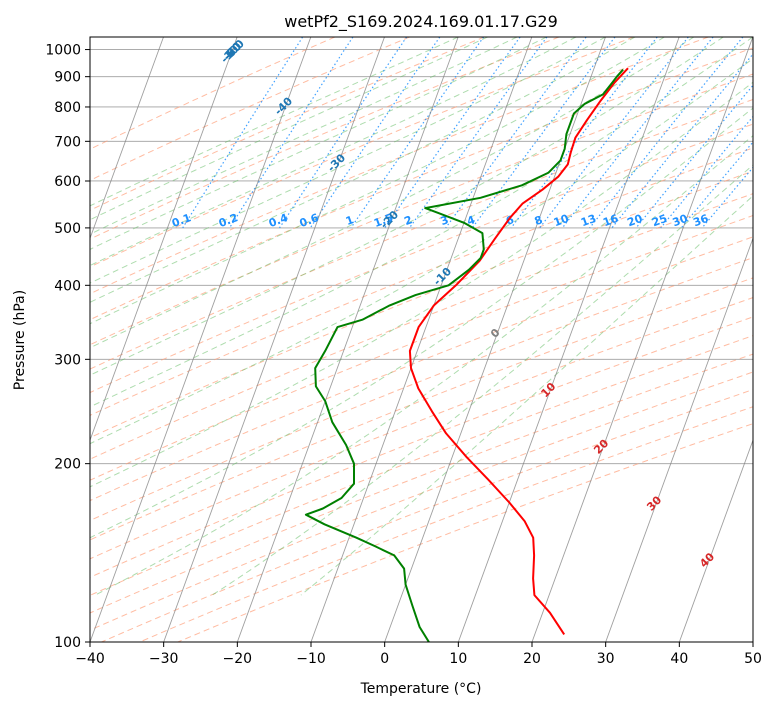 The width and height of the screenshot is (775, 708). Describe the element at coordinates (20, 340) in the screenshot. I see `y-axis-label: Pressure (hPa)` at that location.